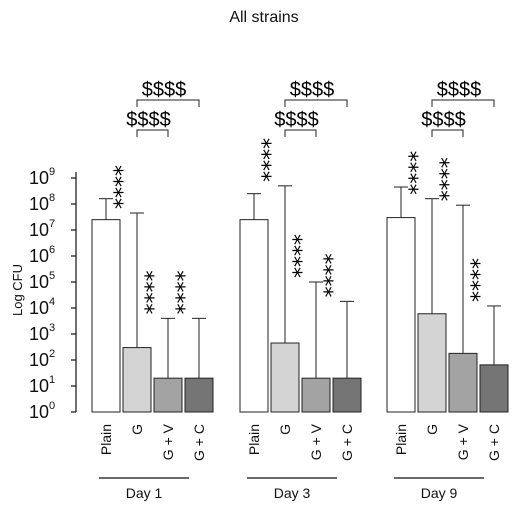 The width and height of the screenshot is (529, 506). Describe the element at coordinates (42, 255) in the screenshot. I see `y-tick-label: 10⁶` at that location.